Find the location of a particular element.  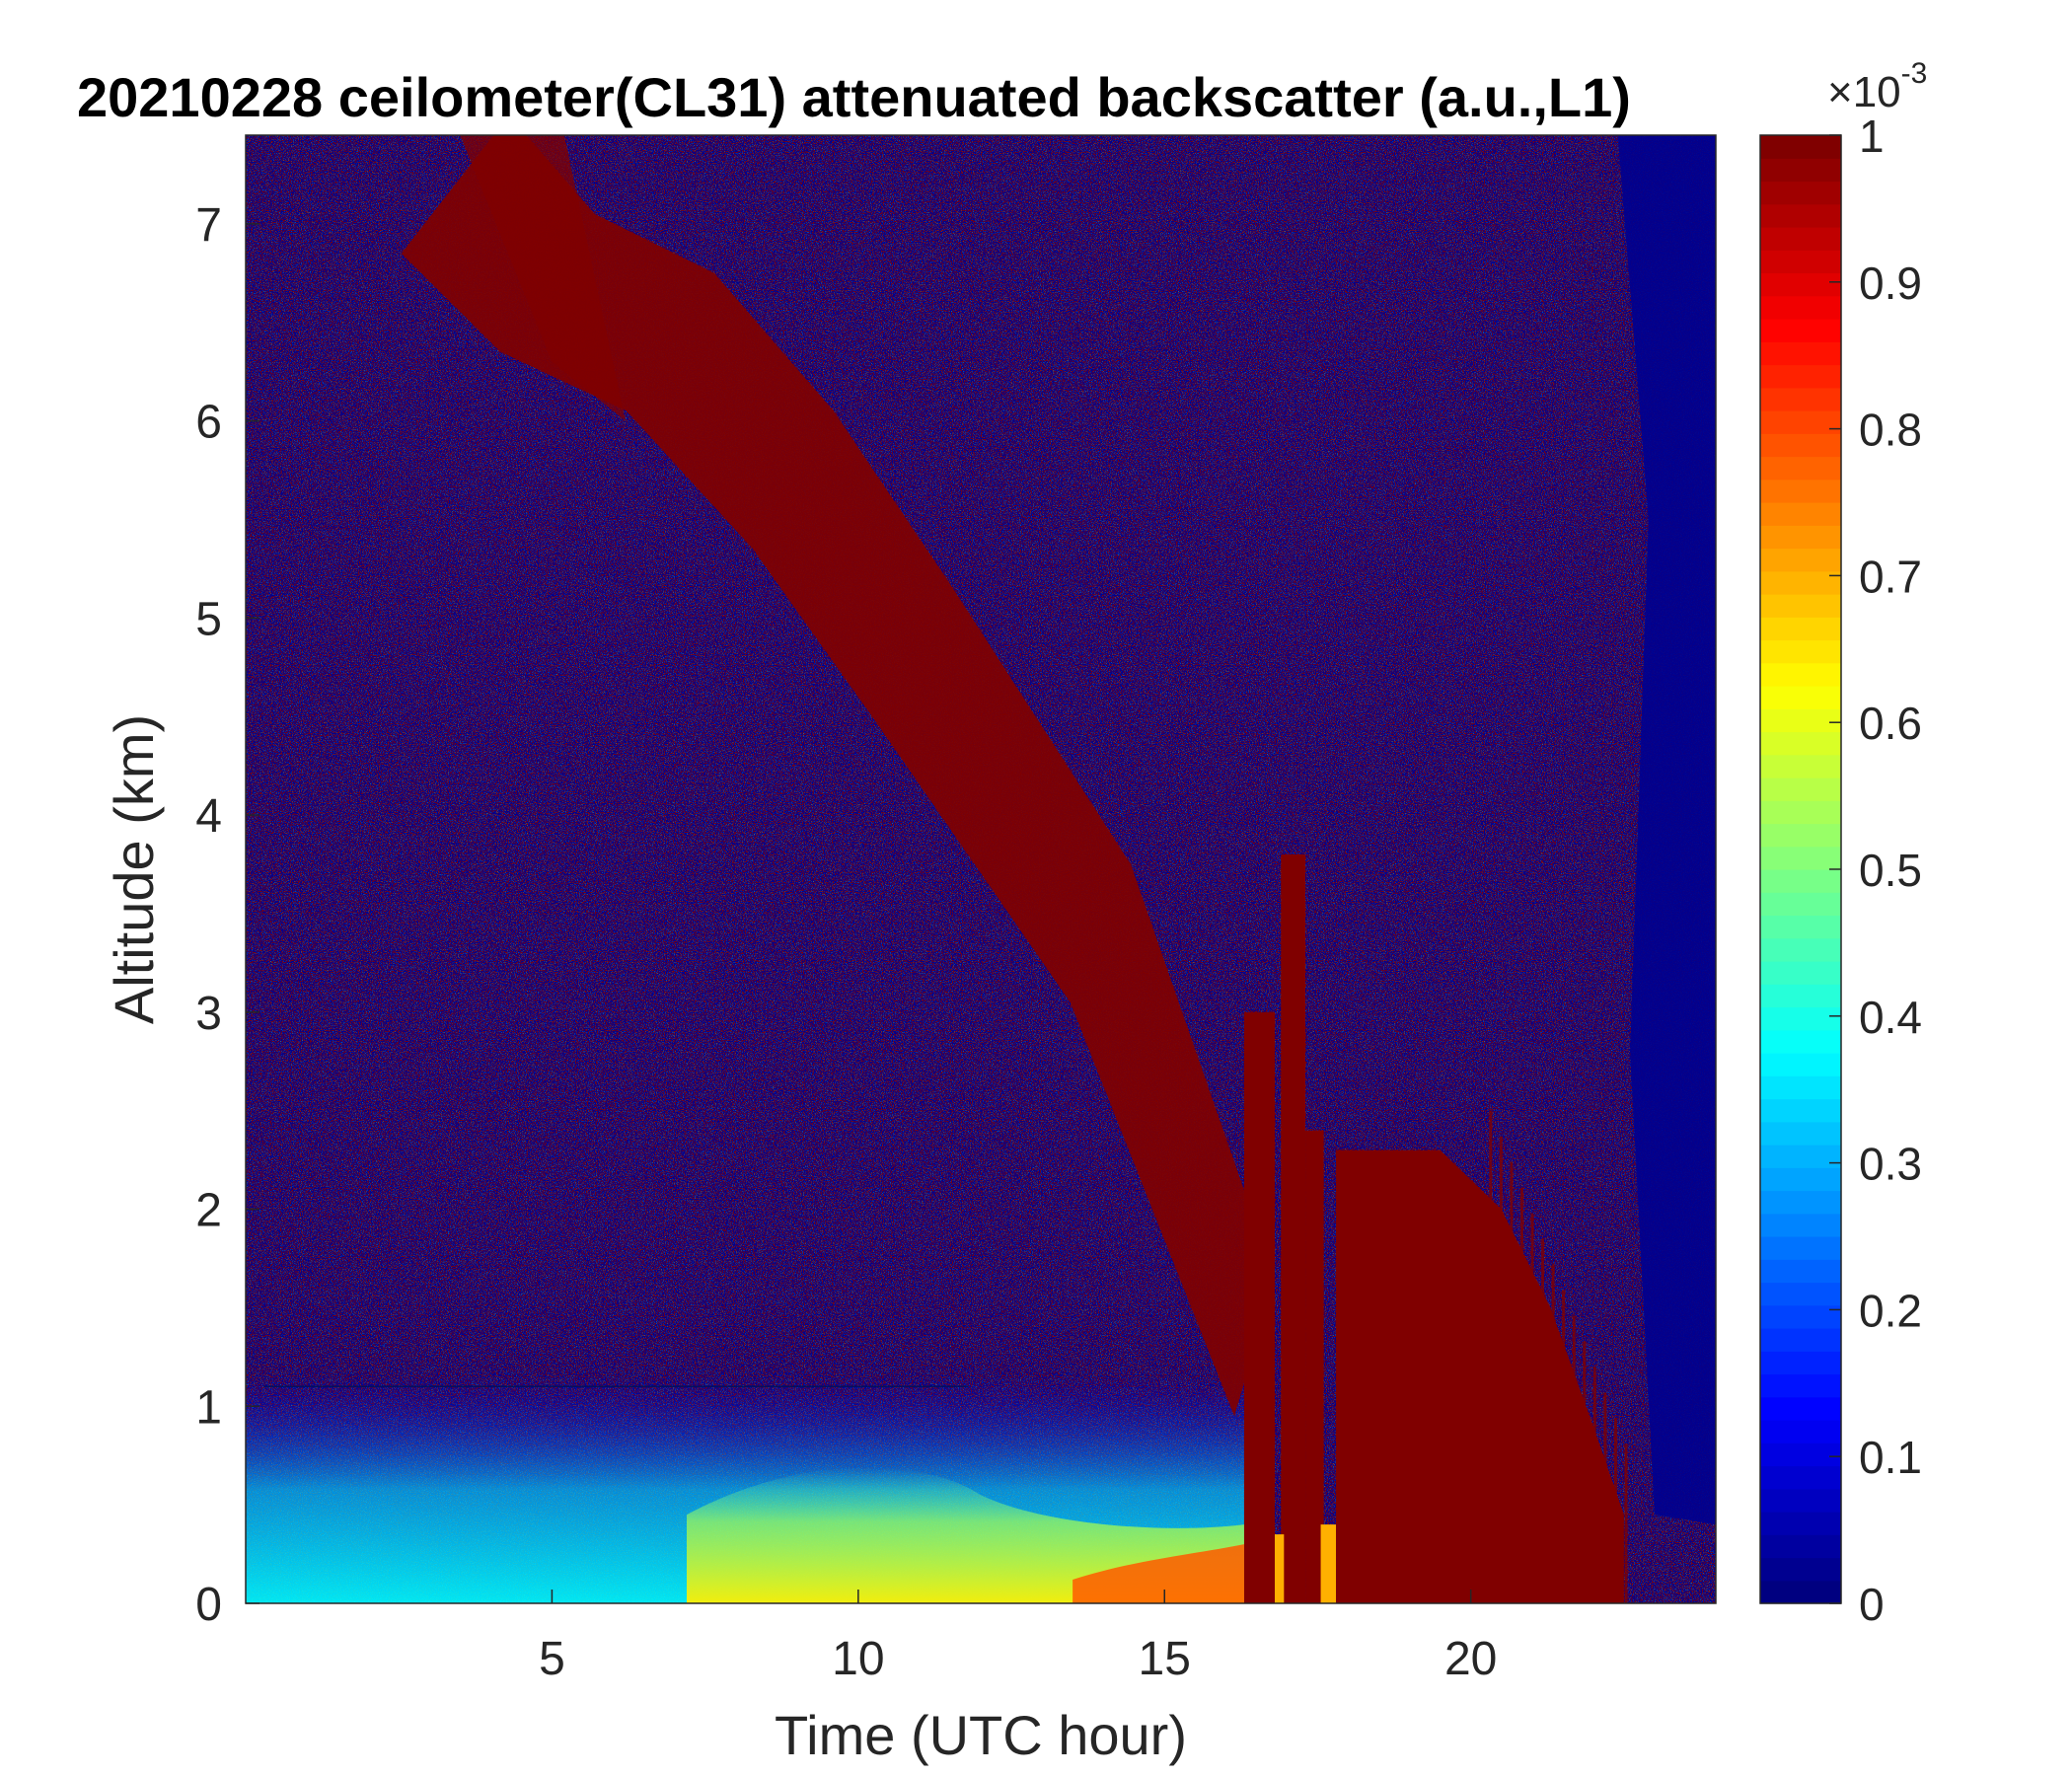

boundary-layer-aerosol-peak is located at coordinates (1158, 1573).